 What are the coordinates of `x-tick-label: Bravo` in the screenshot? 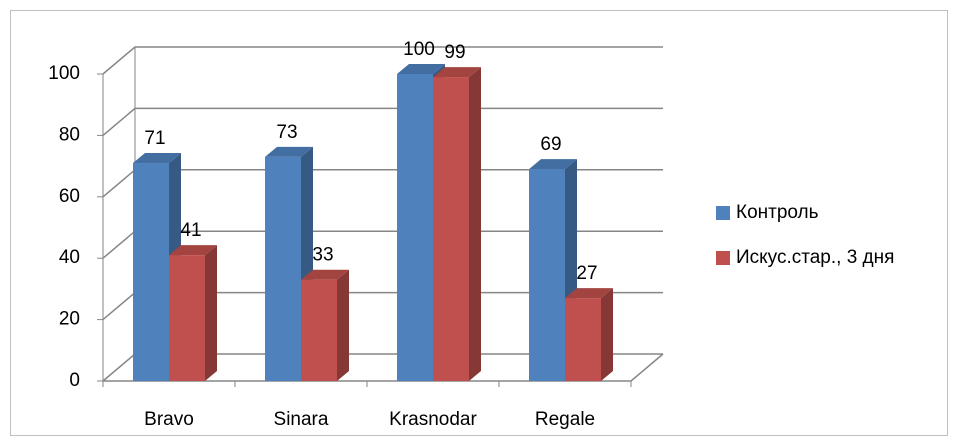 It's located at (169, 419).